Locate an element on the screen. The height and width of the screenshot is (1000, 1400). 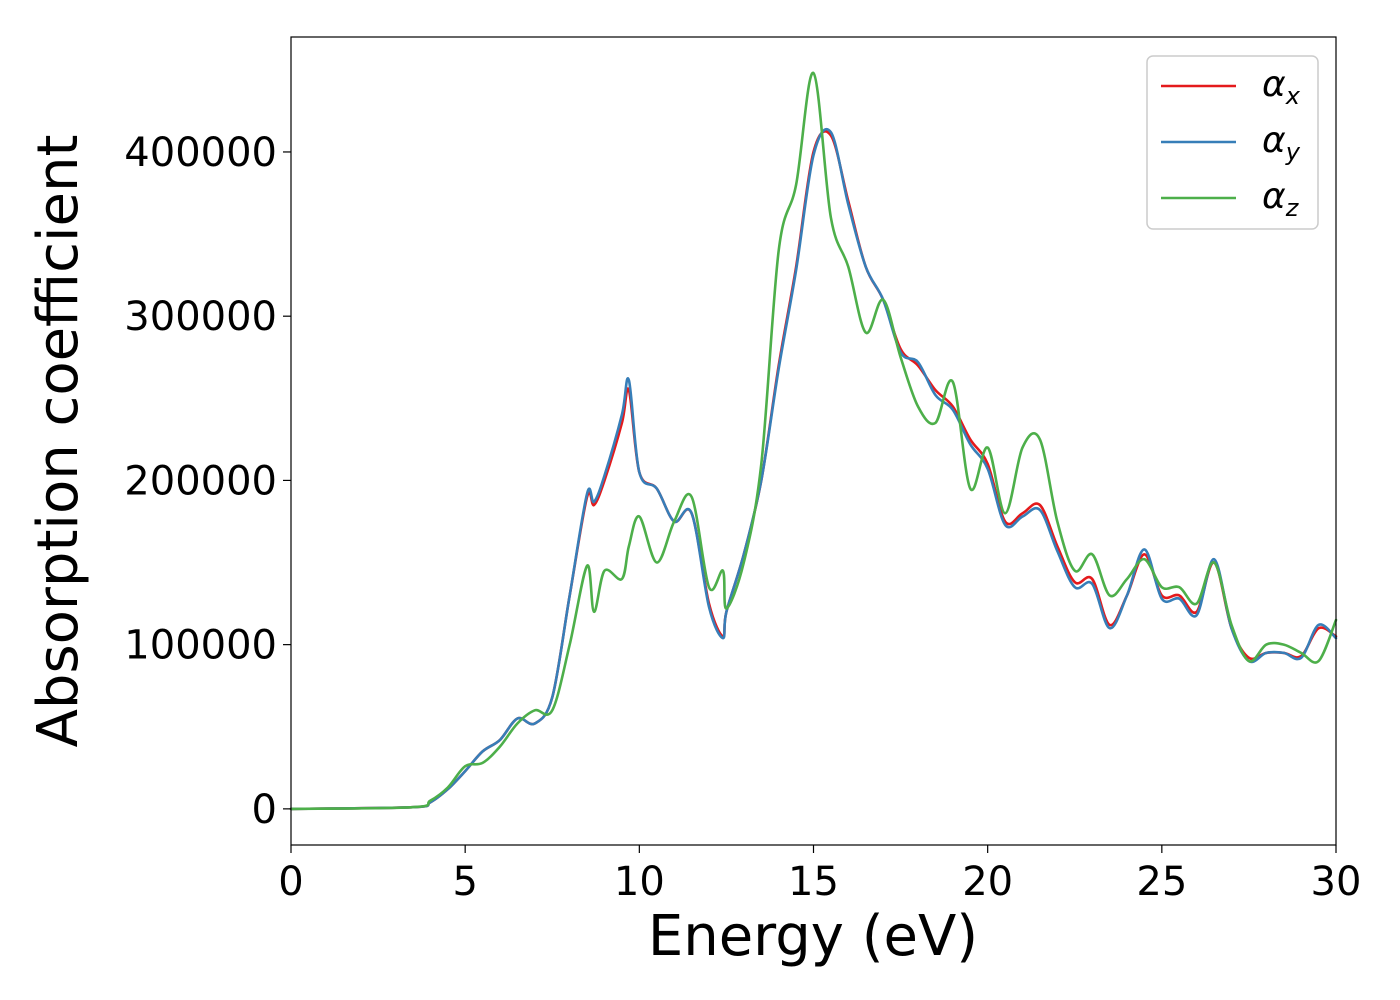
x-tick-label: 10 is located at coordinates (639, 882).